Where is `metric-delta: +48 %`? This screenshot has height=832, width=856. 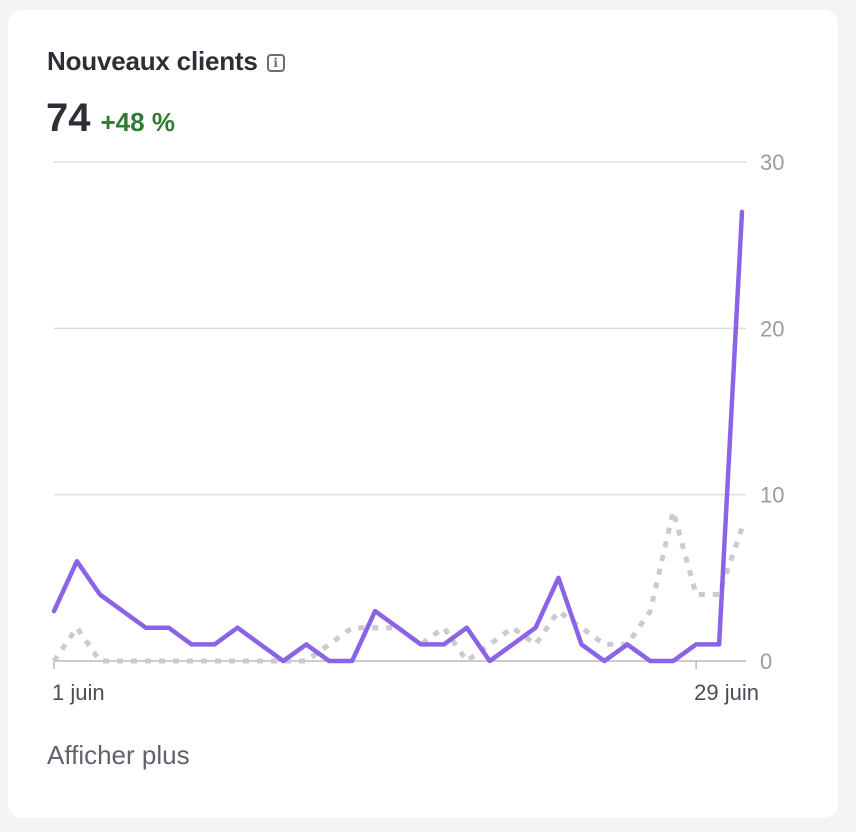 metric-delta: +48 % is located at coordinates (137, 122).